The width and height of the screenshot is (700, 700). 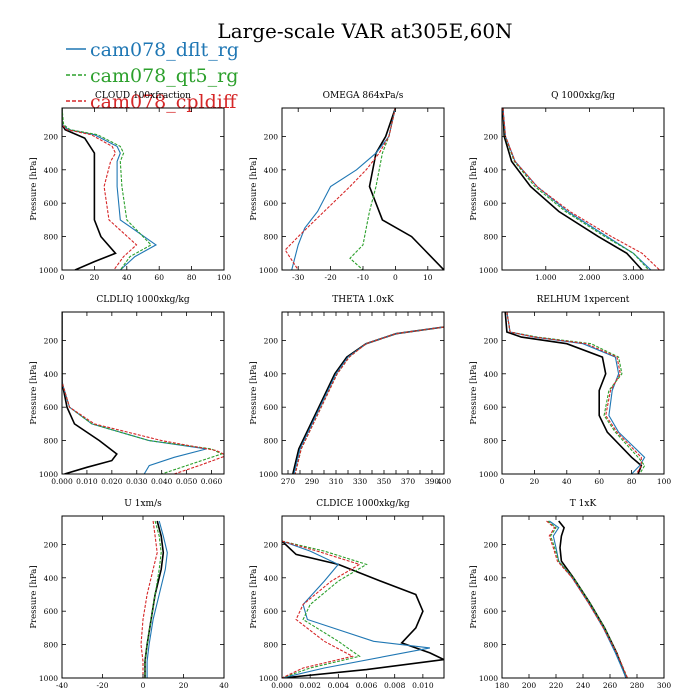 I want to click on xtick-label-7-1: 0.002, so click(x=310, y=685).